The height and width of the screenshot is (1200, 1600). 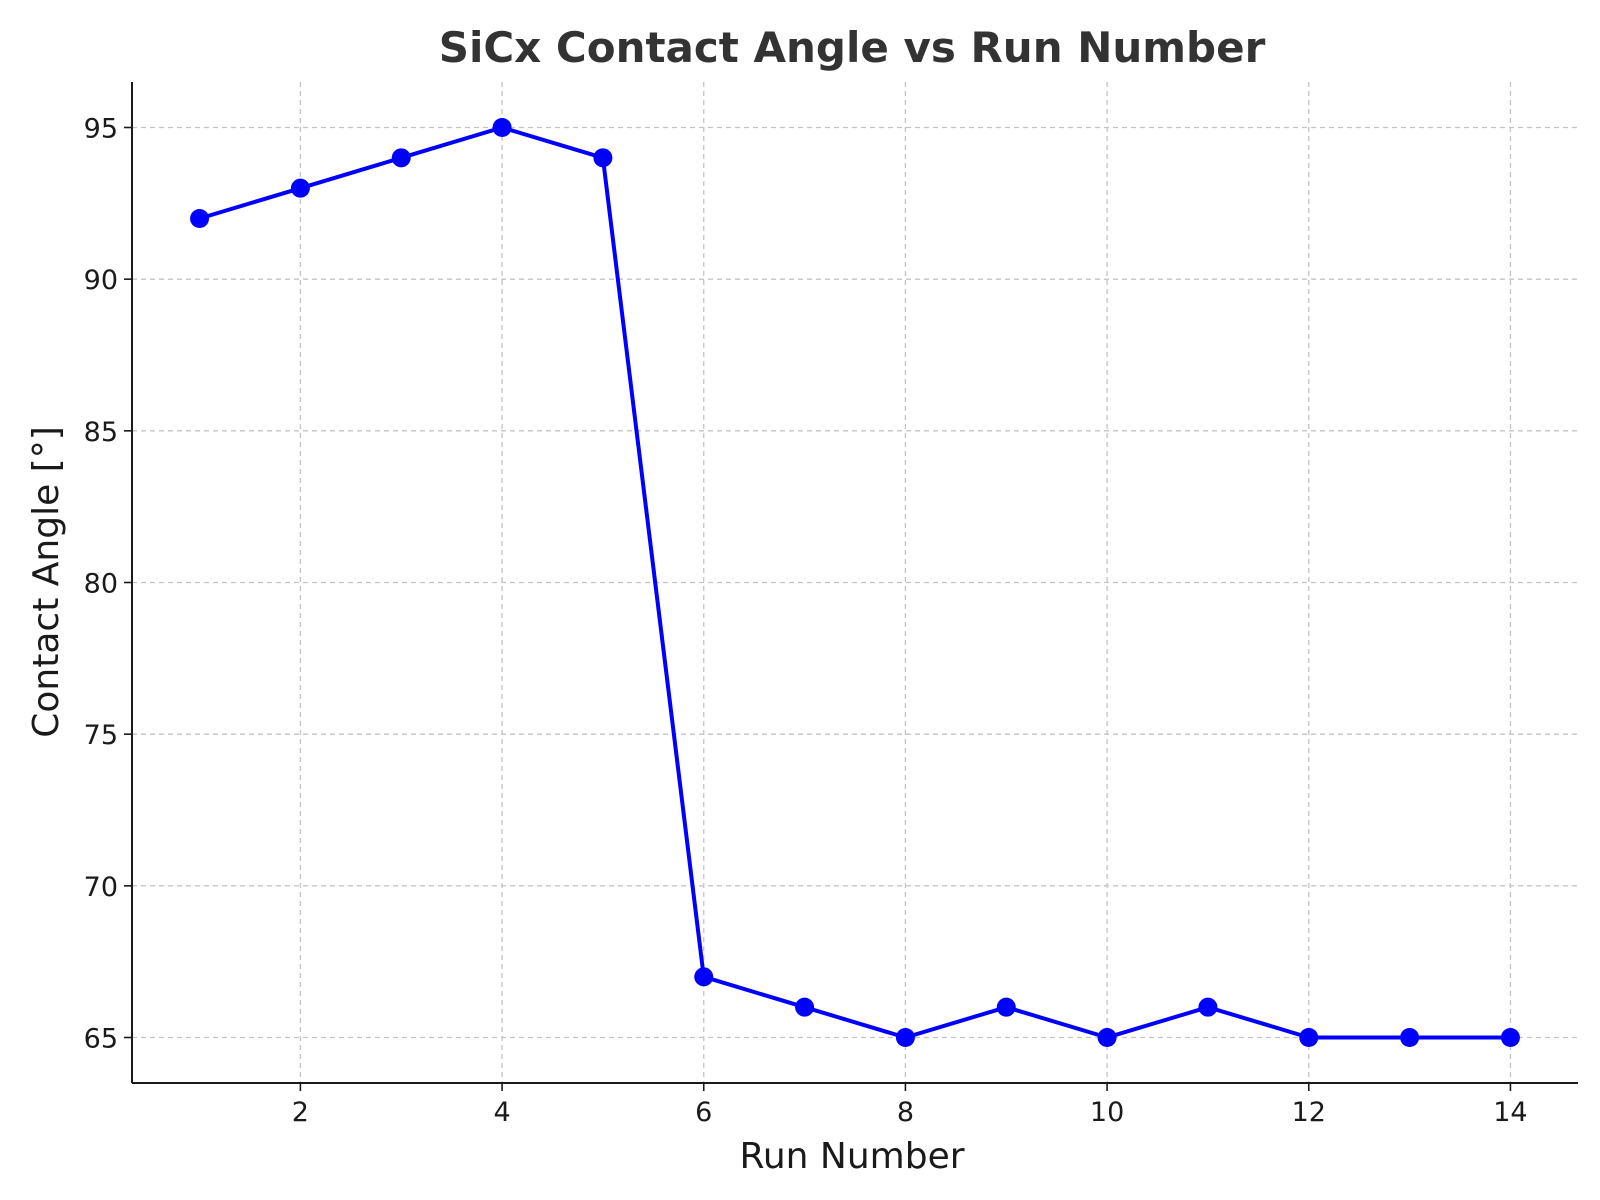 I want to click on x-axis-label: Run Number, so click(x=851, y=1156).